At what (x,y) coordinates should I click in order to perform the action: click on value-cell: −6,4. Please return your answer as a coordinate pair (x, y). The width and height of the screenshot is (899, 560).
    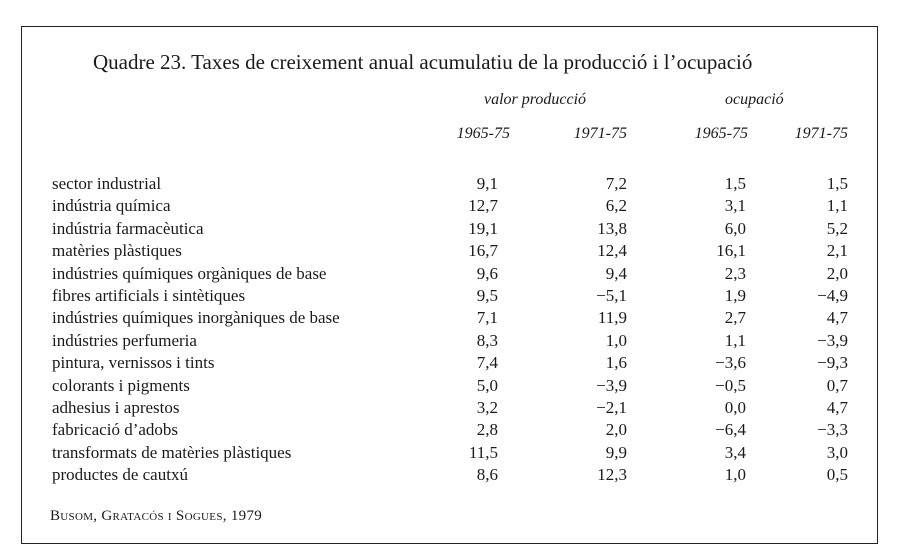
    Looking at the image, I should click on (730, 430).